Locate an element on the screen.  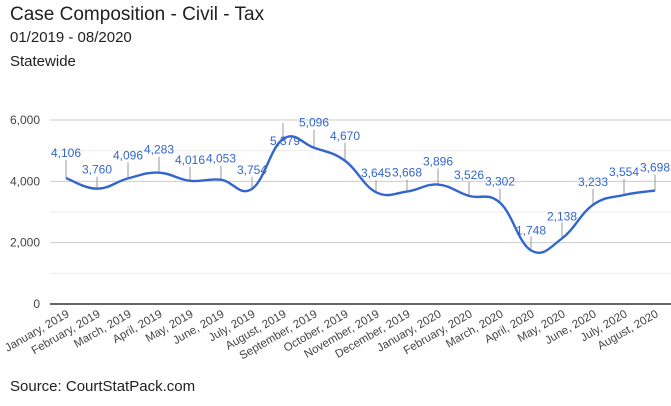
data-label: 3,754 is located at coordinates (252, 170).